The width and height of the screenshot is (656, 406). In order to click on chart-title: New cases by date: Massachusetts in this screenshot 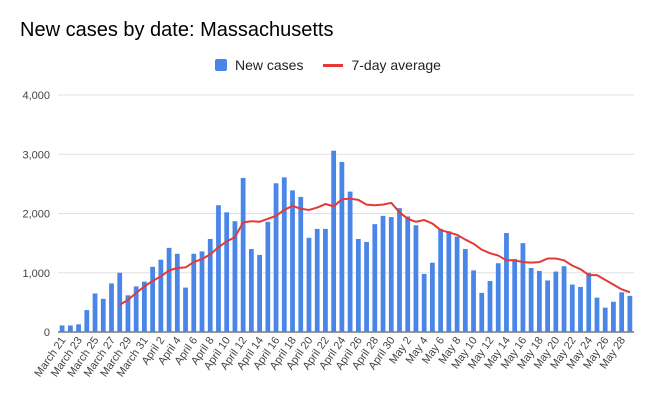, I will do `click(177, 30)`.